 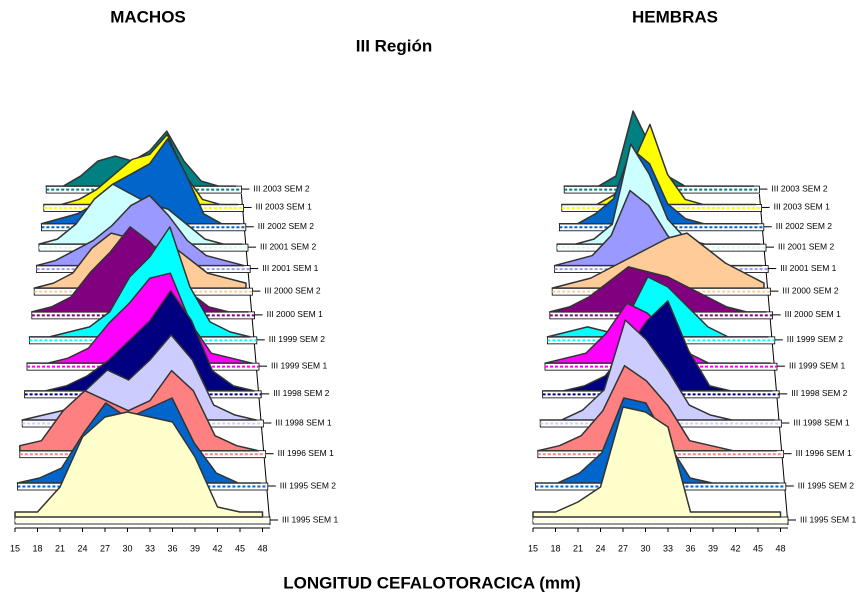 What do you see at coordinates (394, 45) in the screenshot?
I see `chart-title: III Región` at bounding box center [394, 45].